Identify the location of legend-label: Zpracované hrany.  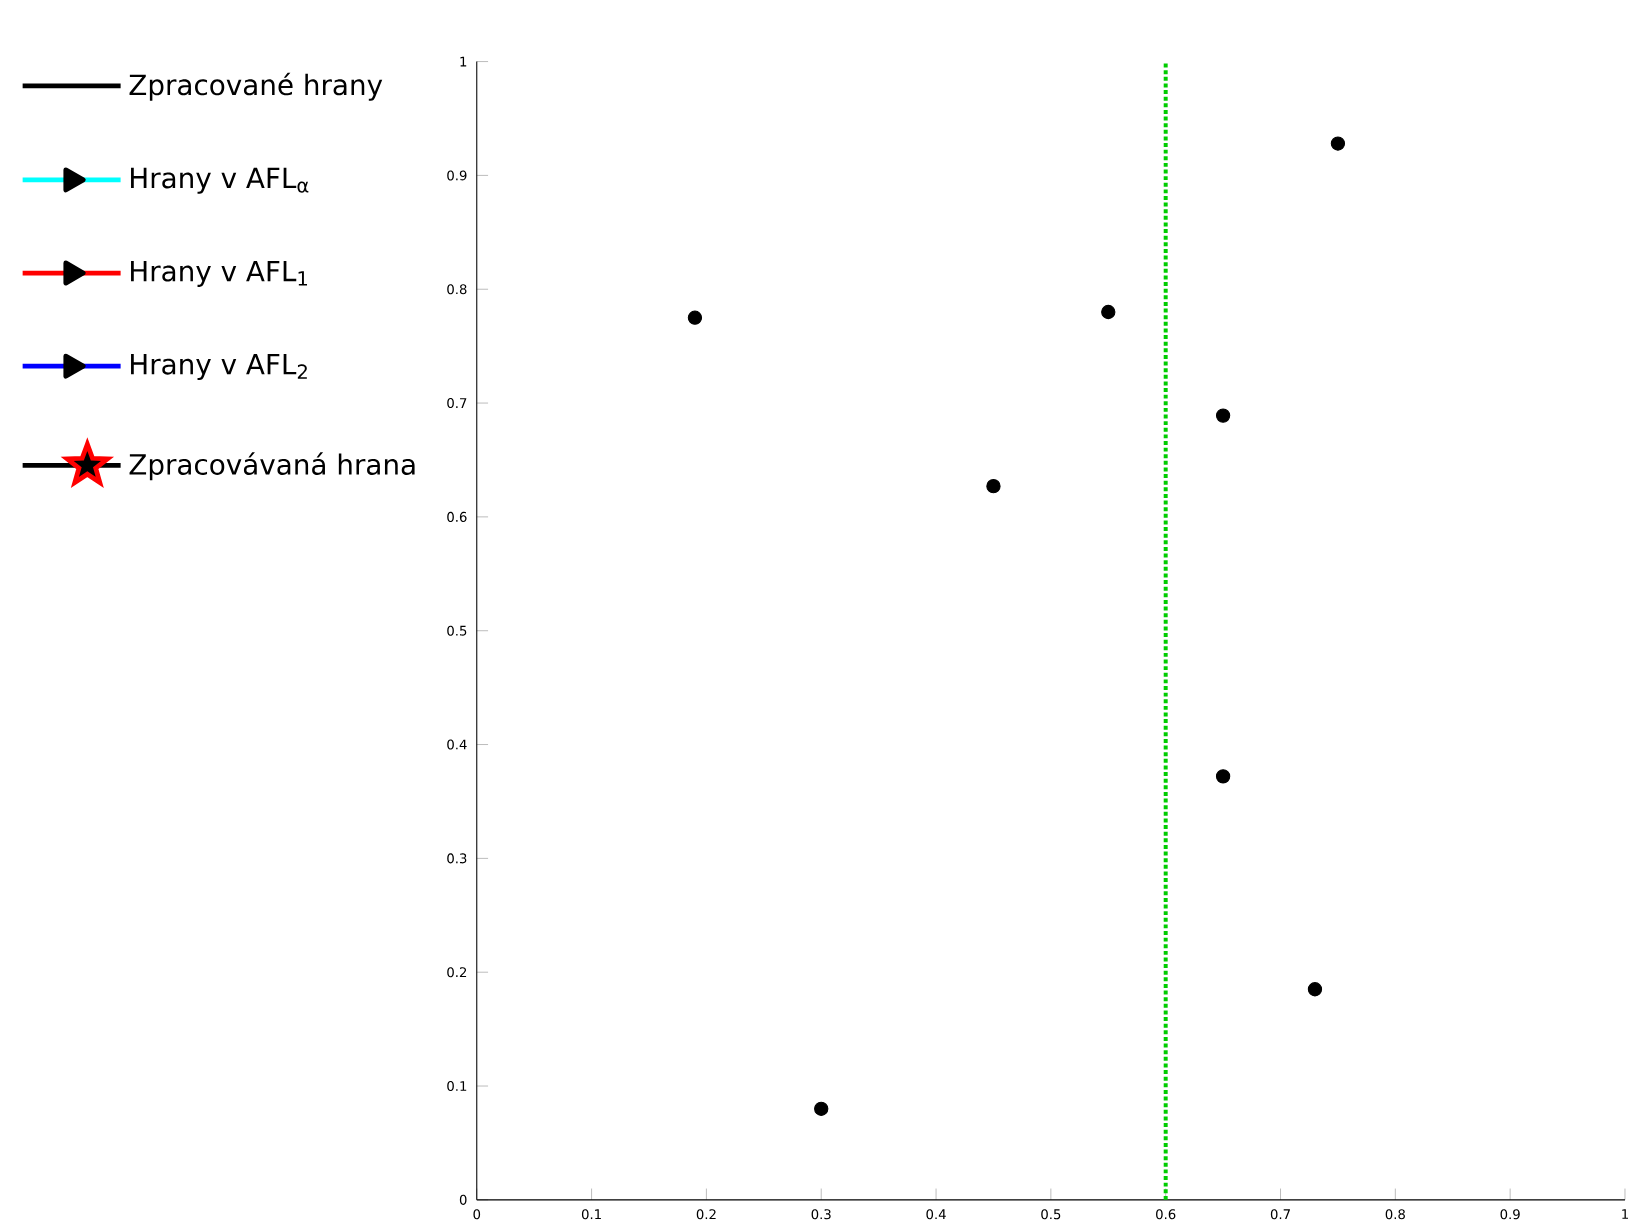
(256, 86).